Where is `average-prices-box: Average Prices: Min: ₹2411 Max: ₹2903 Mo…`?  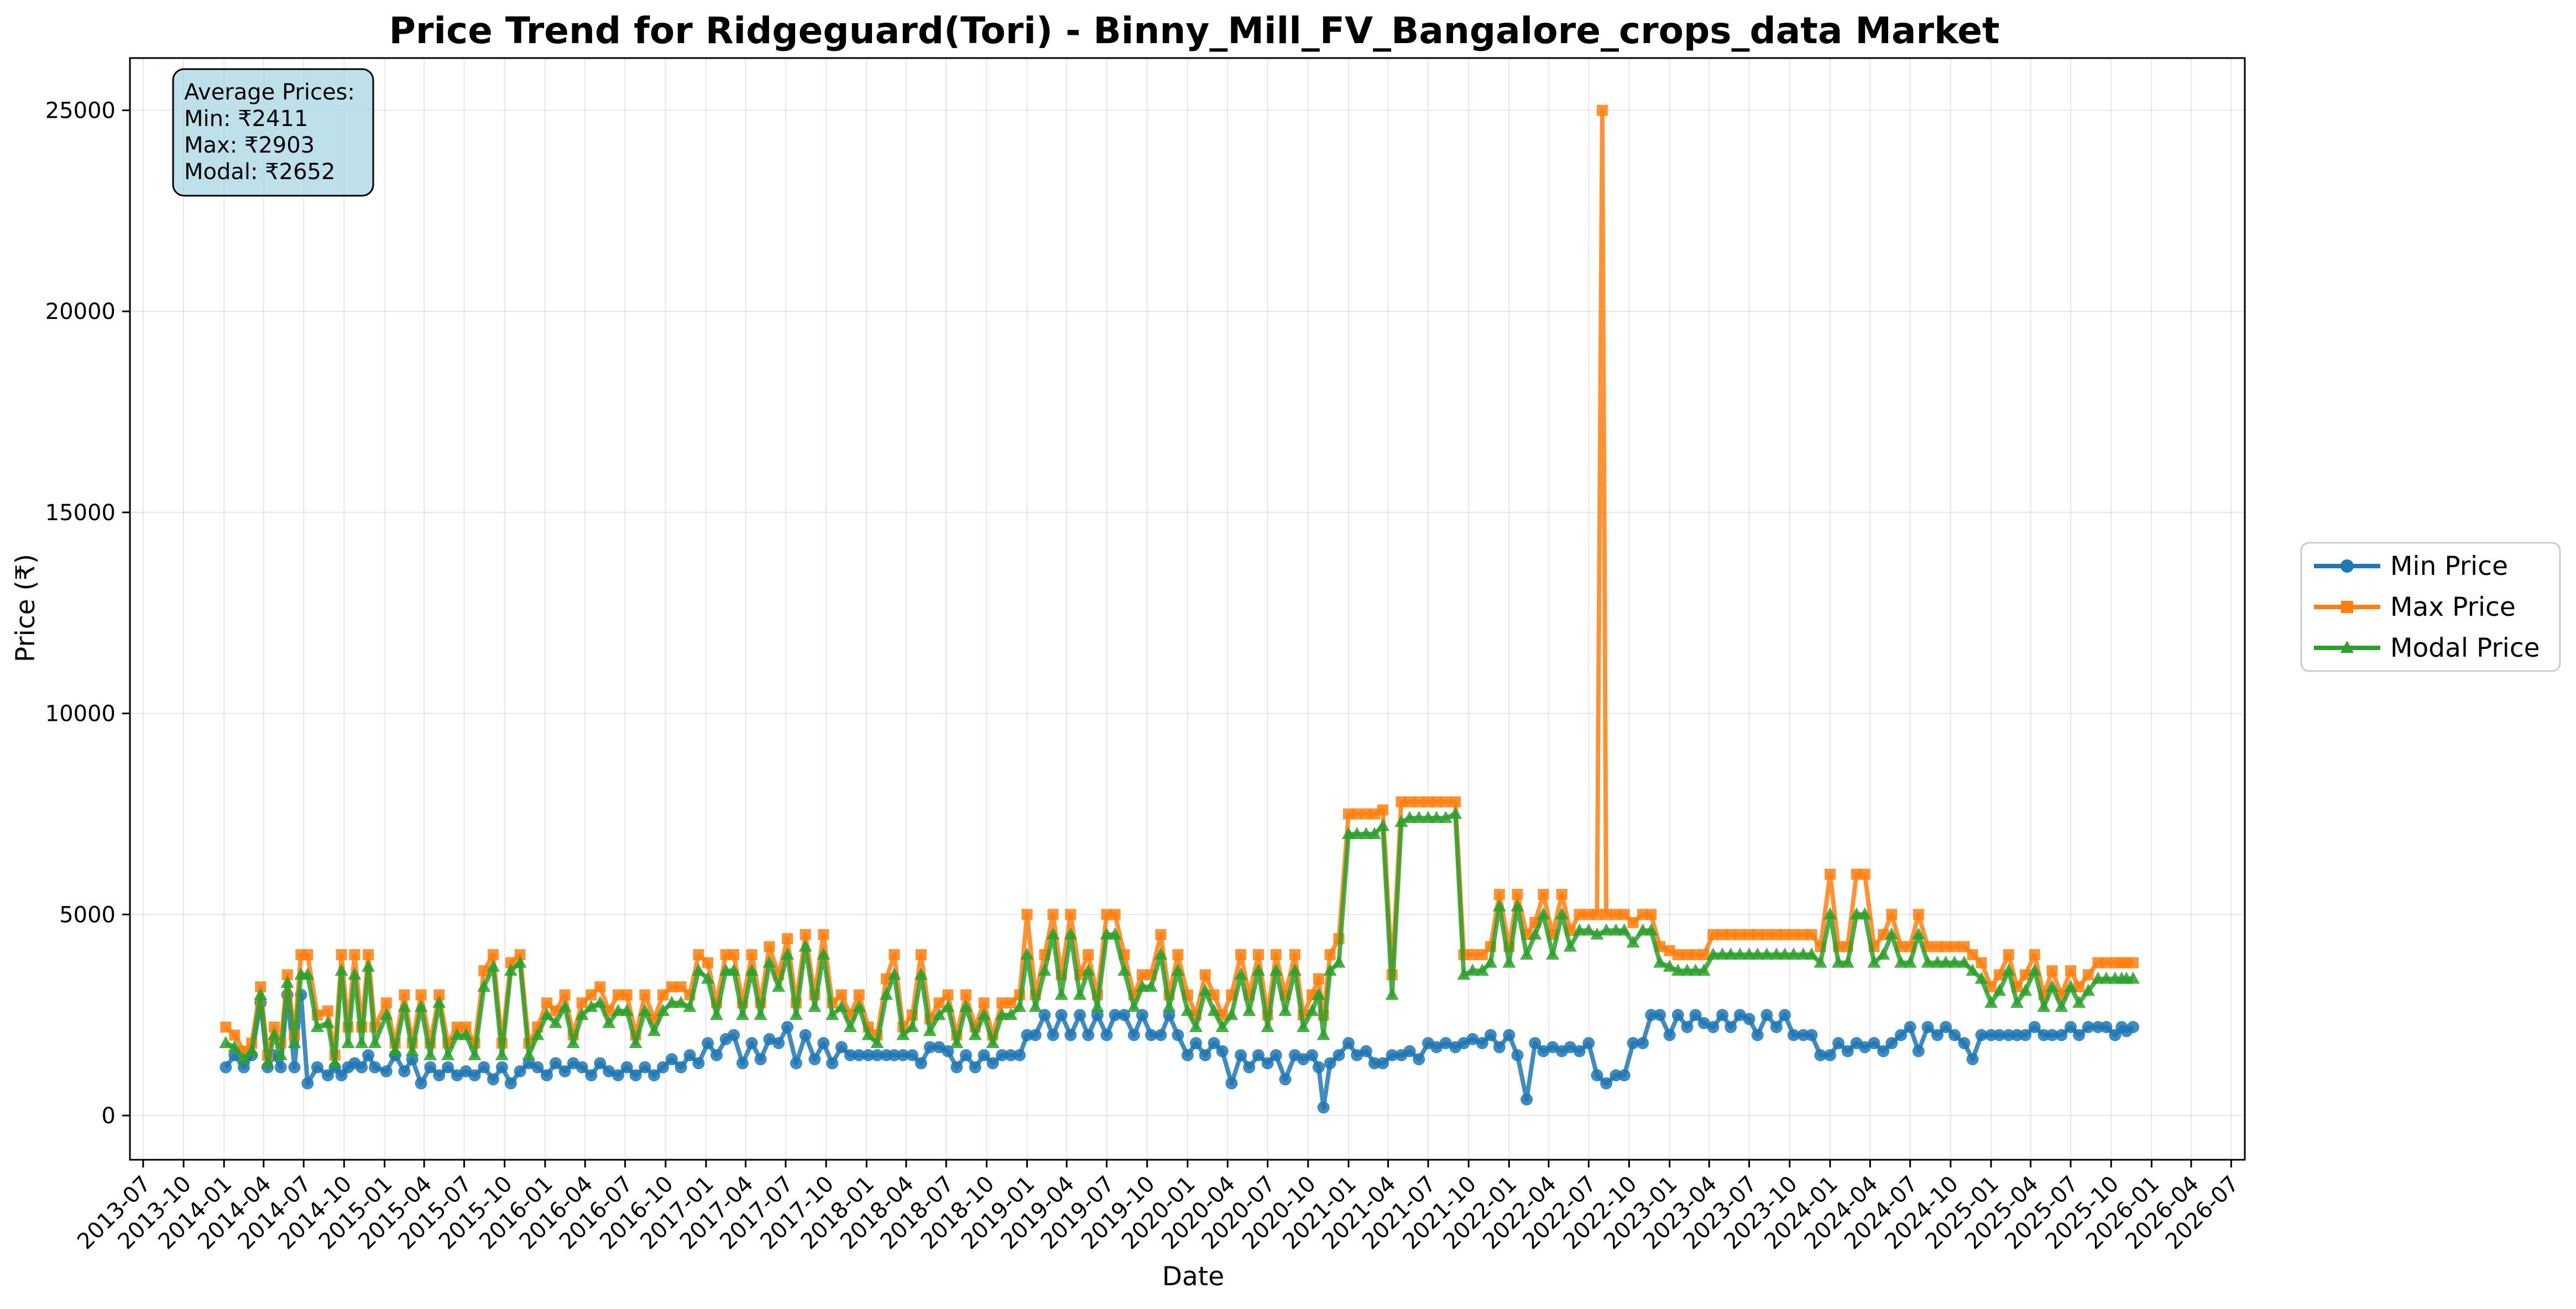
average-prices-box: Average Prices: Min: ₹2411 Max: ₹2903 Mo… is located at coordinates (273, 132).